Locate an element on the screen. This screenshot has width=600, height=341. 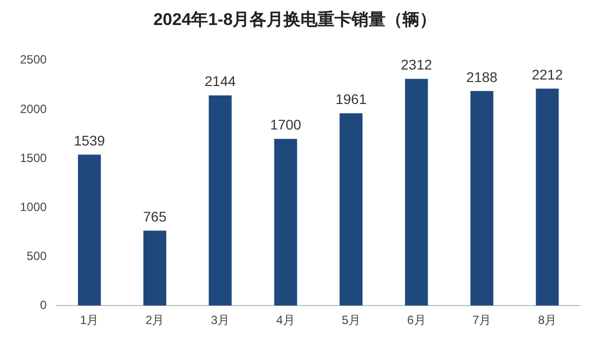
data-label: 2188 is located at coordinates (482, 76).